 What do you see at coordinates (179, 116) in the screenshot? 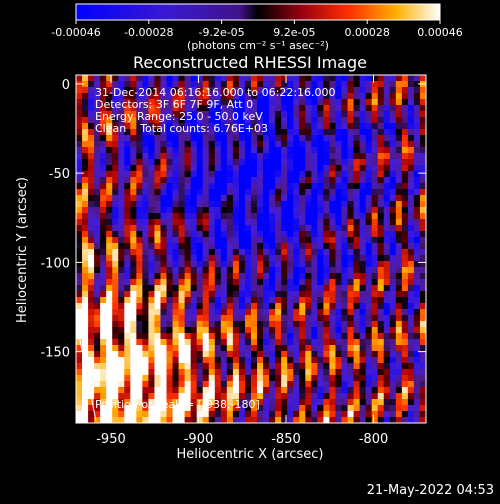
I see `annotation-energy: Energy Range: 25.0 - 50.0 keV` at bounding box center [179, 116].